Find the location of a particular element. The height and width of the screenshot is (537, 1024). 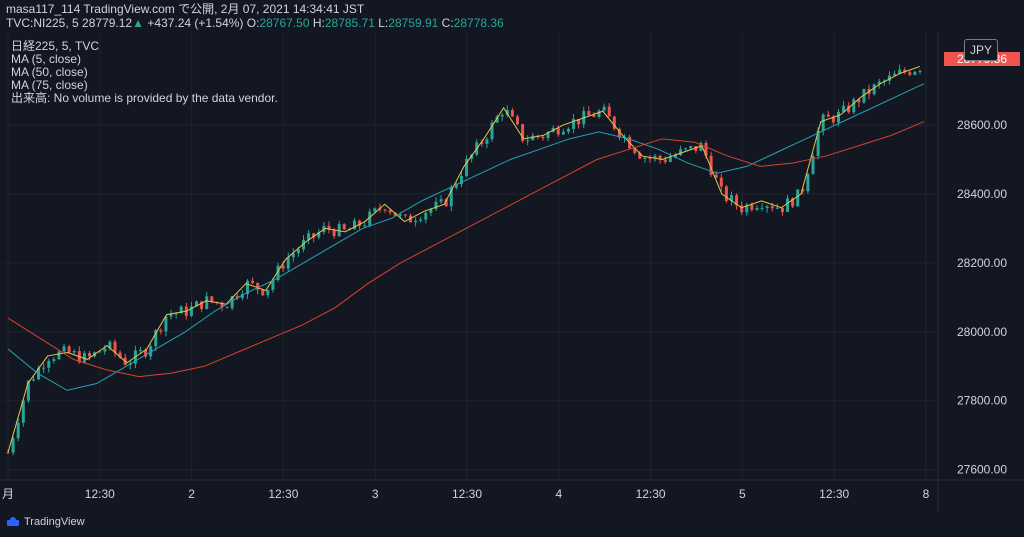

time-axis: 月 12:30 2 12:30 3 12:30 4 12:30 5 12:30 8 is located at coordinates (512, 490).